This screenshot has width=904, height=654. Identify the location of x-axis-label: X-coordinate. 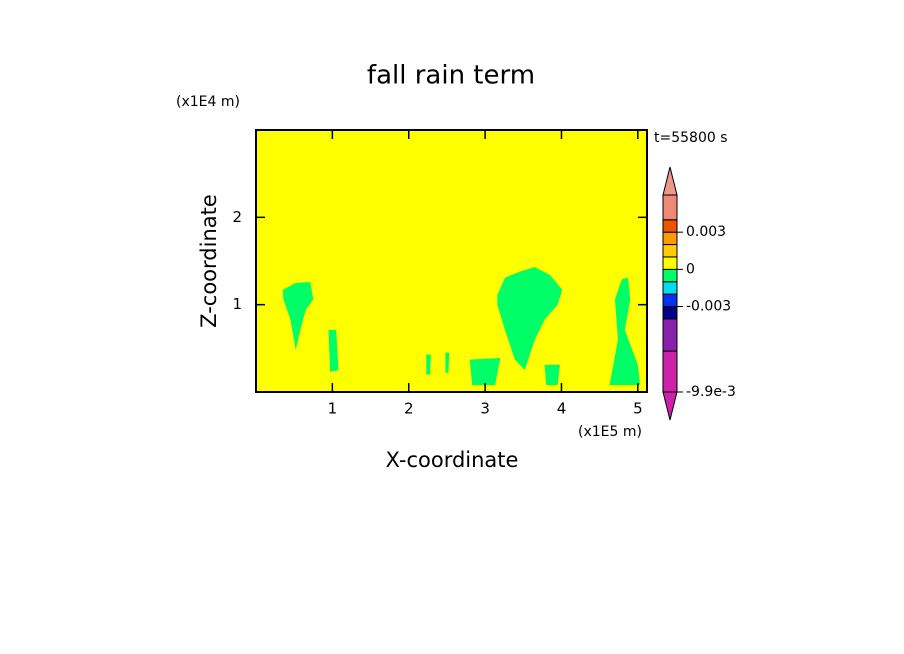
(452, 460).